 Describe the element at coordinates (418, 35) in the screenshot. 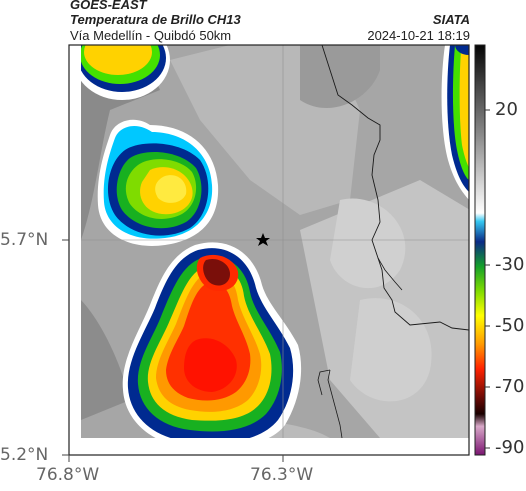

I see `datetime-label: 2024-10-21 18:19` at that location.